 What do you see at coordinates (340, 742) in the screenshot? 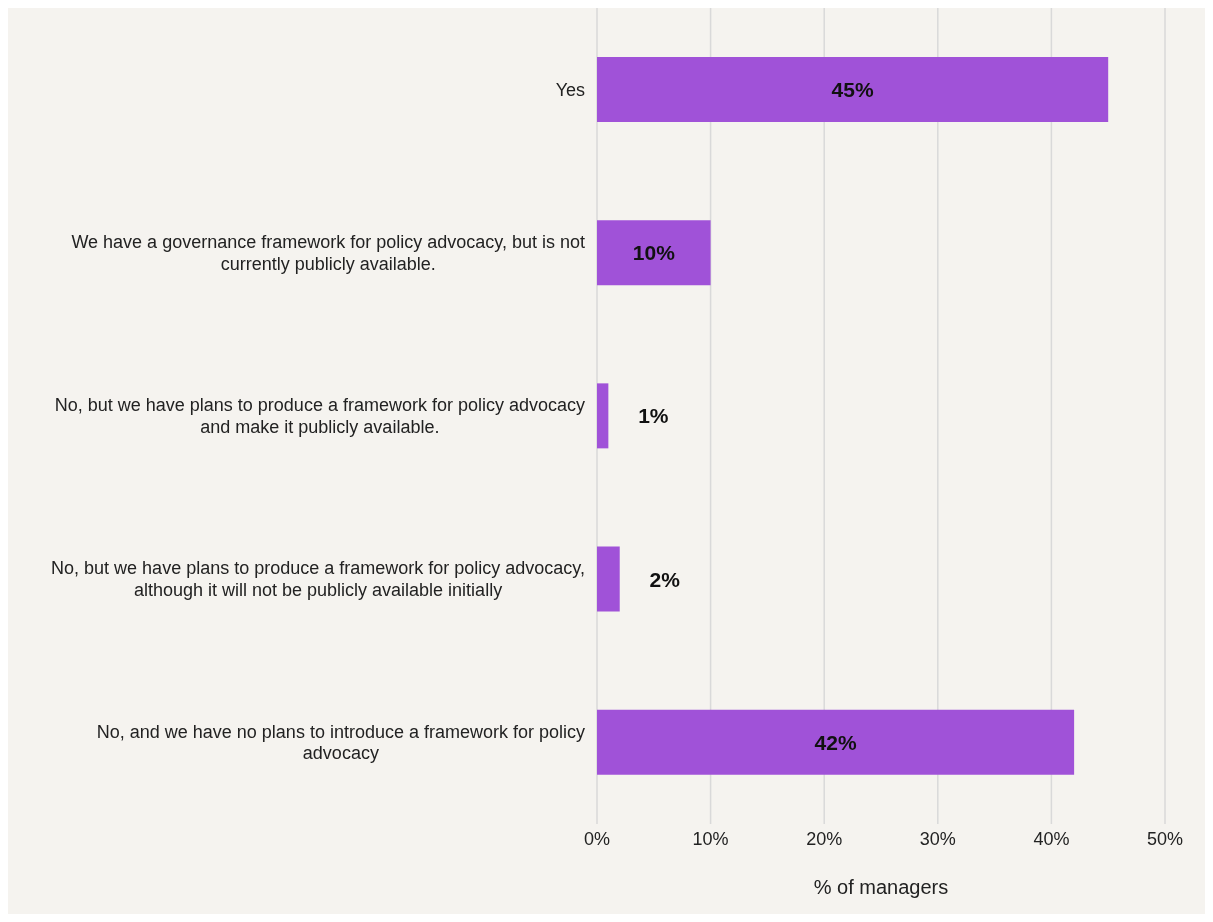
I see `y-tick-label: No, and we have no plans to introduce a framework for policy advocacy` at bounding box center [340, 742].